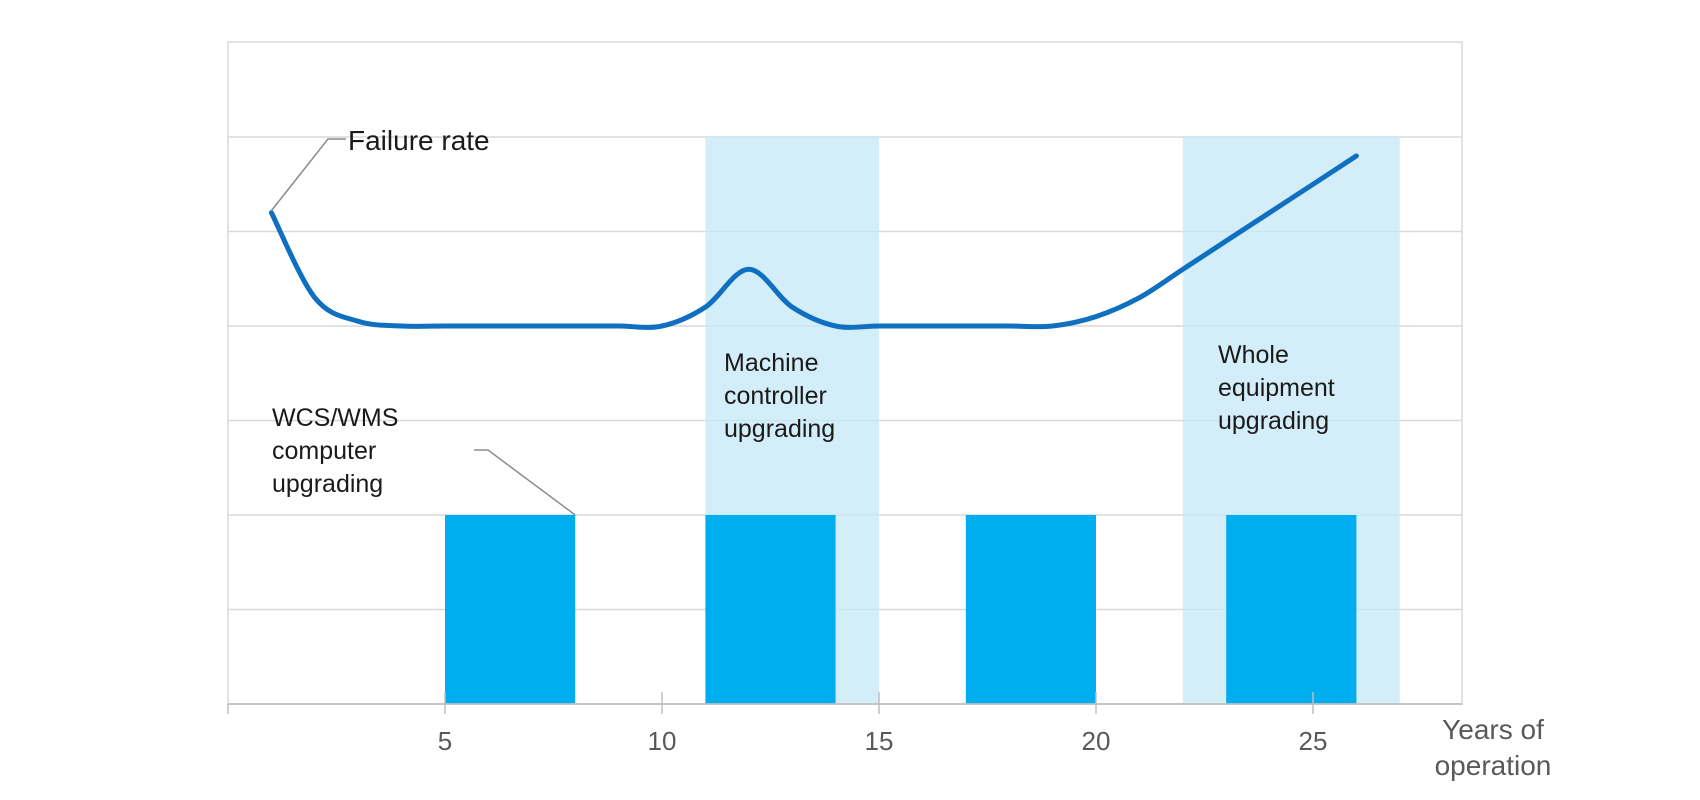 The image size is (1700, 800). What do you see at coordinates (901, 609) in the screenshot?
I see `upgrade-bars` at bounding box center [901, 609].